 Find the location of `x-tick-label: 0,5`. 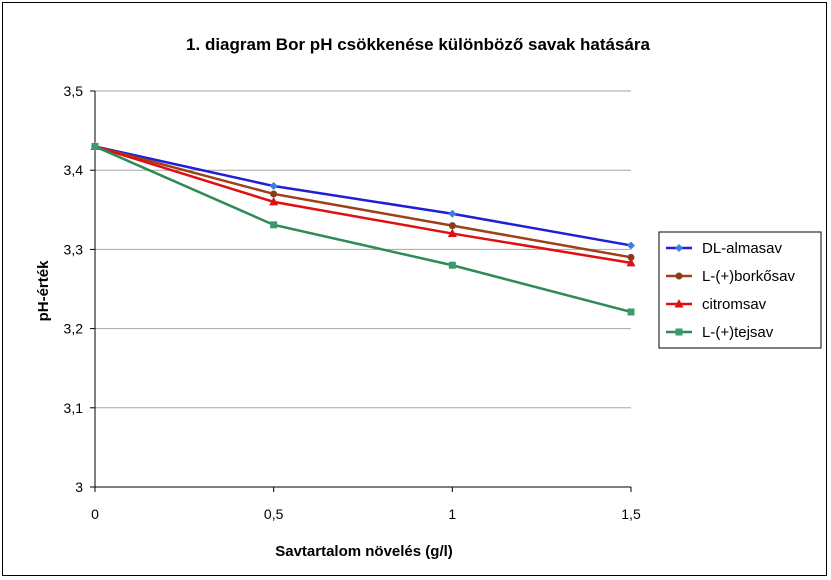

x-tick-label: 0,5 is located at coordinates (274, 514).